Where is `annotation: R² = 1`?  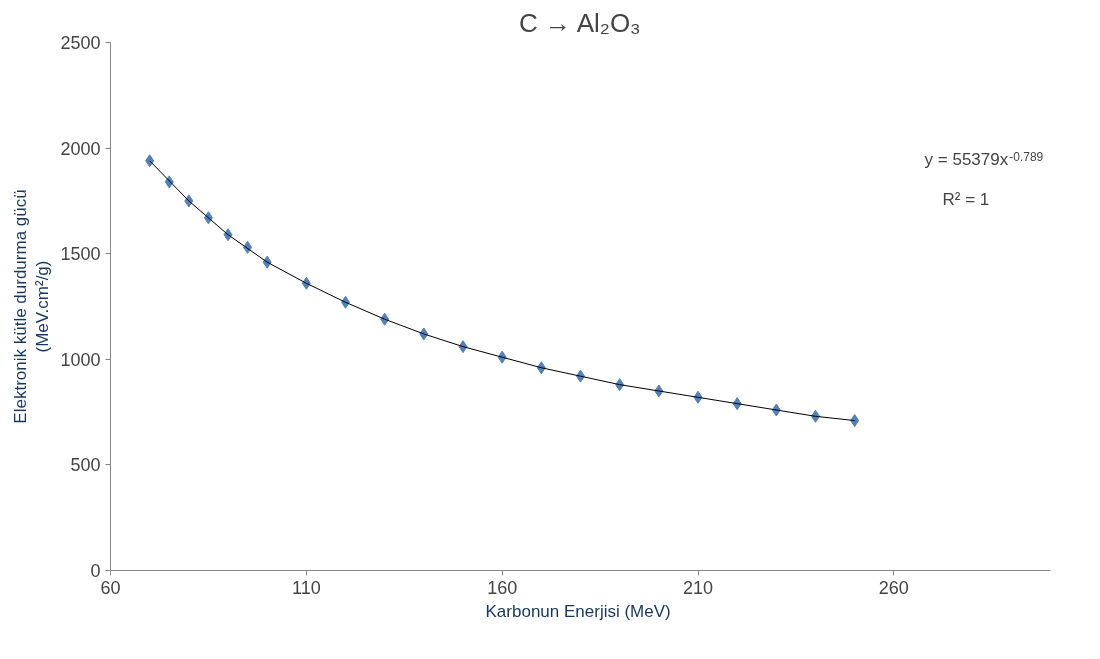 annotation: R² = 1 is located at coordinates (966, 199).